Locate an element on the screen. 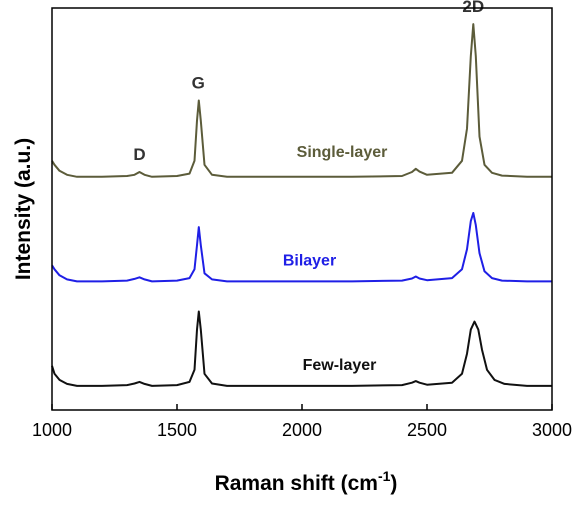 The height and width of the screenshot is (508, 582). x-tick-label: 2000 is located at coordinates (302, 430).